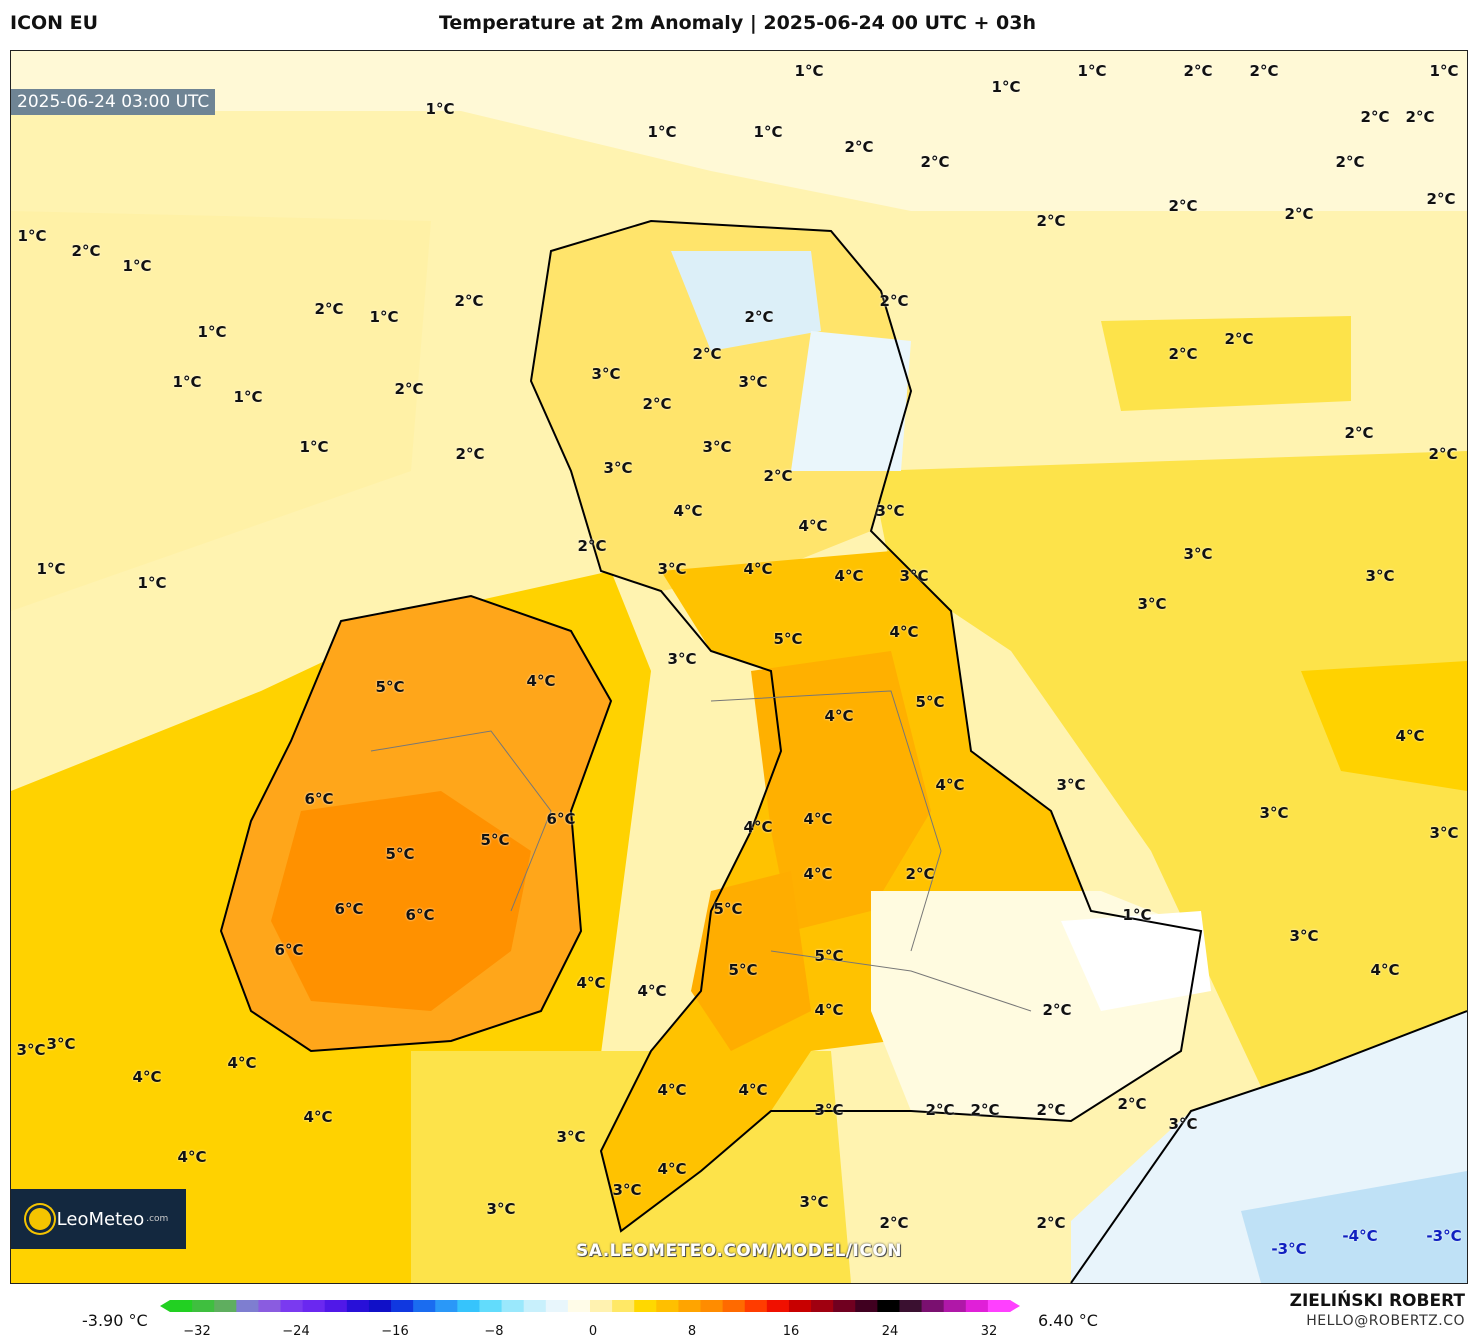 The width and height of the screenshot is (1475, 1339). I want to click on timestamp-badge: 2025-06-24 03:00 UTC, so click(113, 102).